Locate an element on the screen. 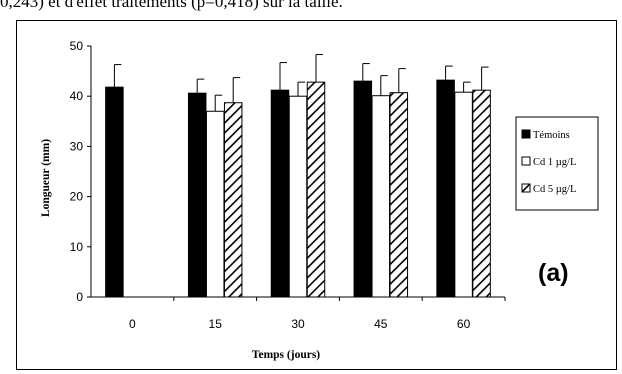 Image resolution: width=622 pixels, height=374 pixels. panel-label: (a) is located at coordinates (553, 273).